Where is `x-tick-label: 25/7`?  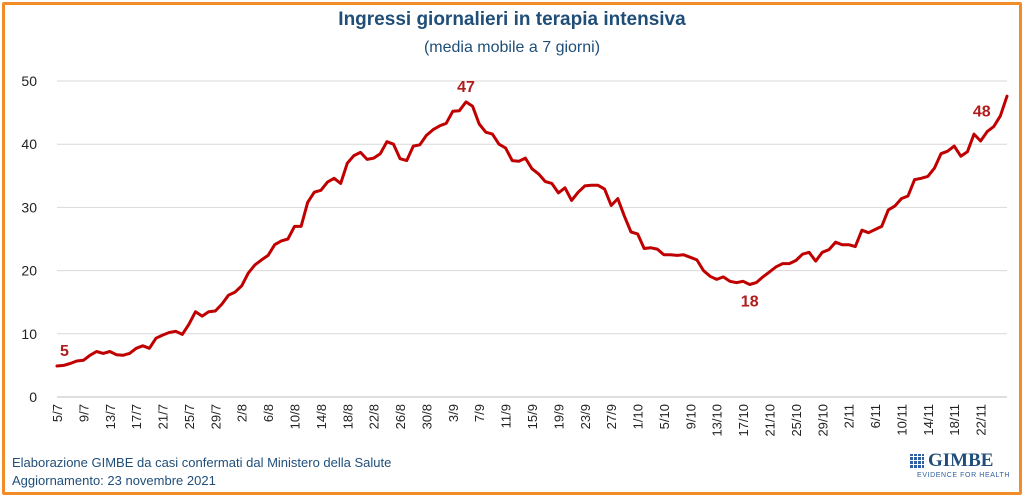 x-tick-label: 25/7 is located at coordinates (189, 416).